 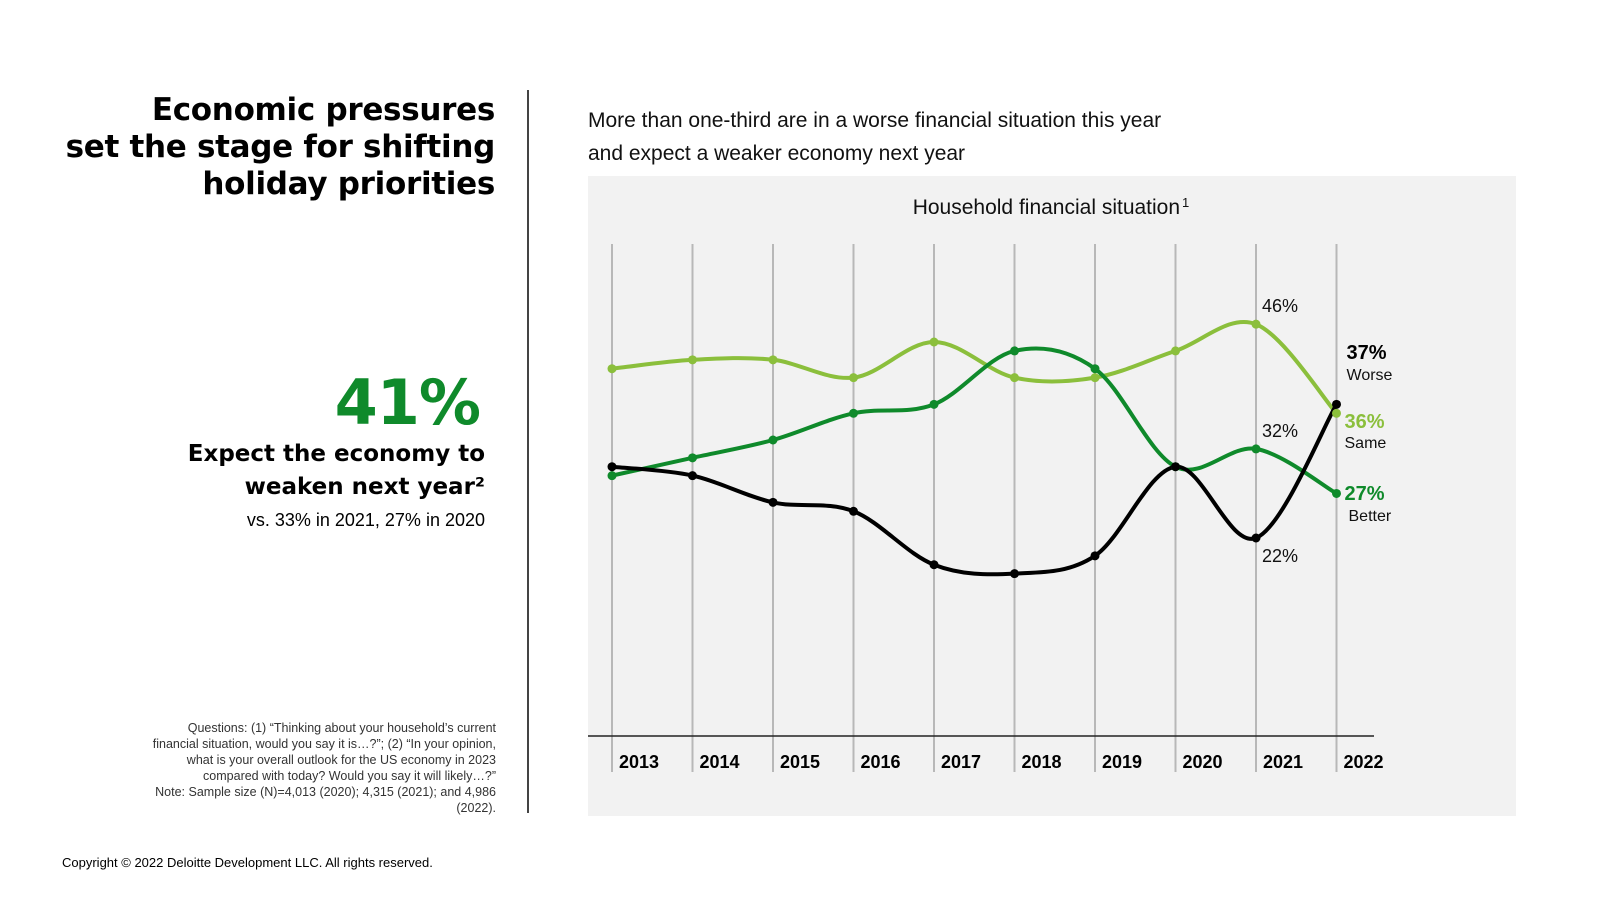 What do you see at coordinates (1014, 351) in the screenshot?
I see `point-better-2018` at bounding box center [1014, 351].